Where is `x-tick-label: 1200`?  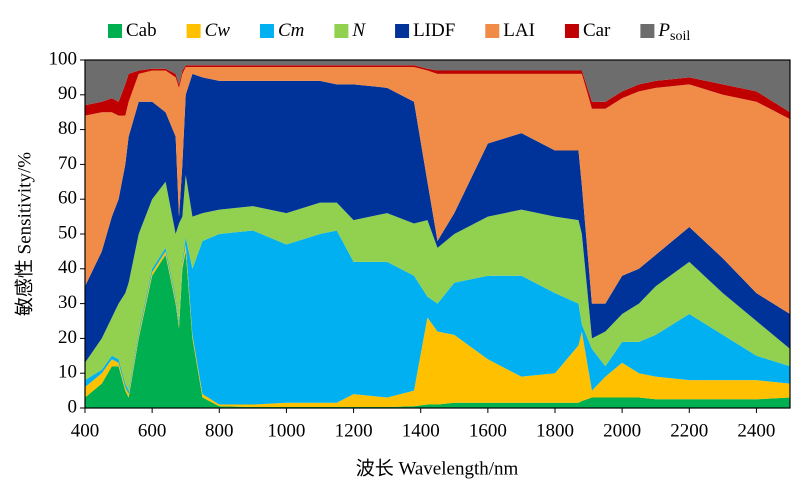
x-tick-label: 1200 is located at coordinates (354, 430).